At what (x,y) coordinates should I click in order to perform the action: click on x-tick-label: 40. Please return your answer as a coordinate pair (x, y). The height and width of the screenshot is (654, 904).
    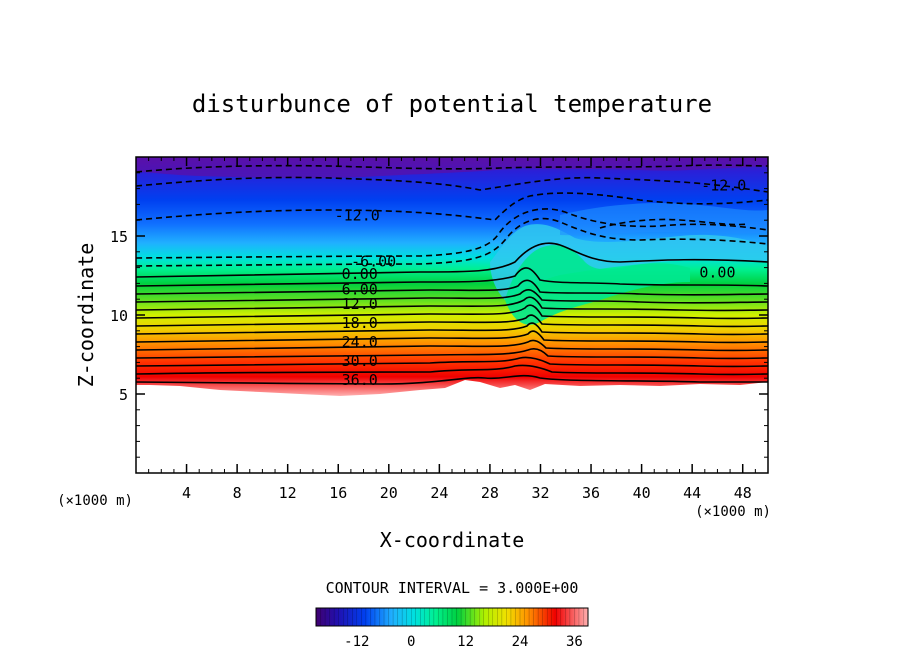
    Looking at the image, I should click on (642, 493).